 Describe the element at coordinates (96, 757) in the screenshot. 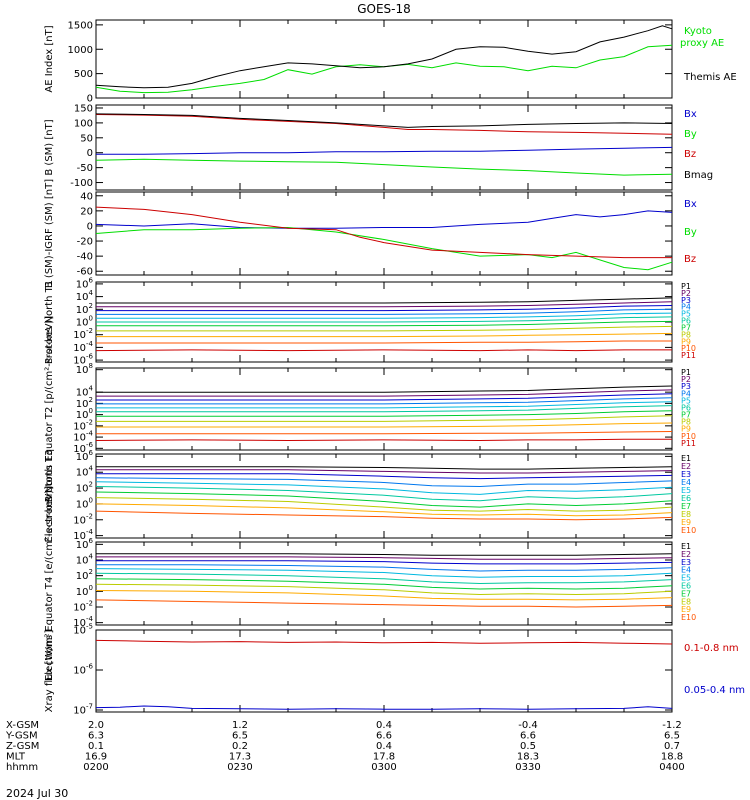

I see `footer-value: 16.9` at that location.